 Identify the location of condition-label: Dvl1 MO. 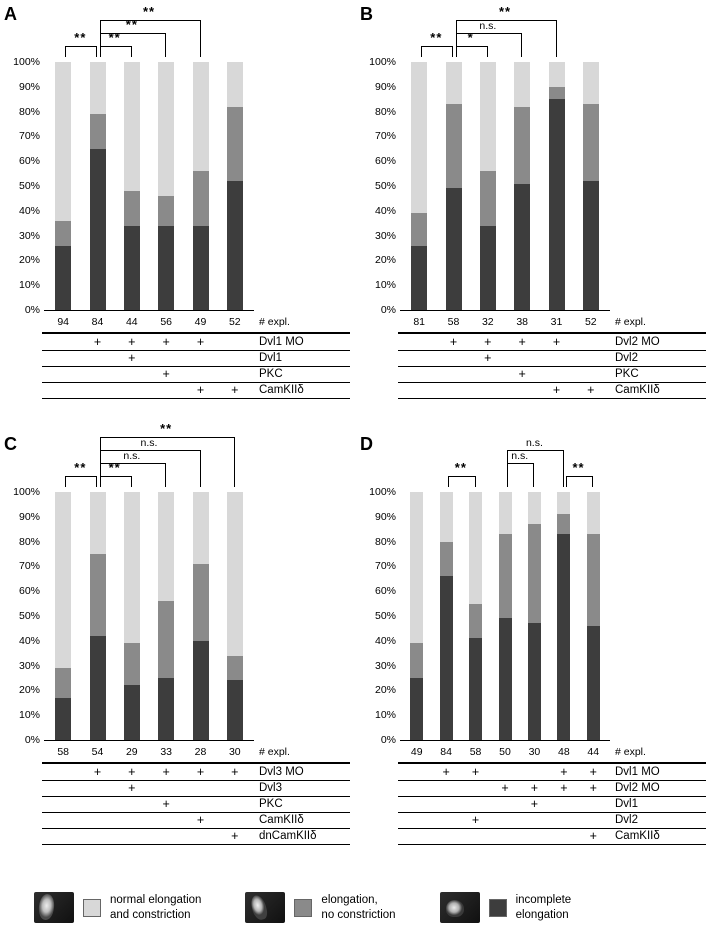
(281, 342).